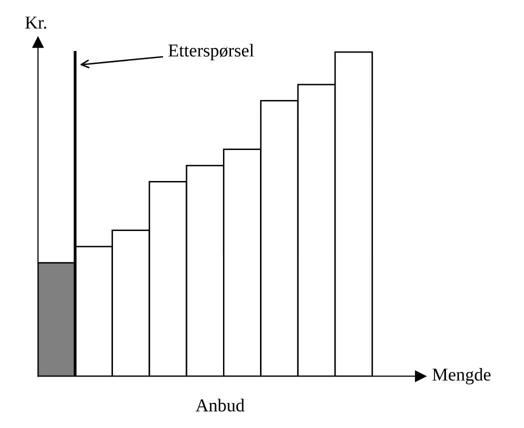 The width and height of the screenshot is (524, 428). I want to click on text: Anbud, so click(220, 405).